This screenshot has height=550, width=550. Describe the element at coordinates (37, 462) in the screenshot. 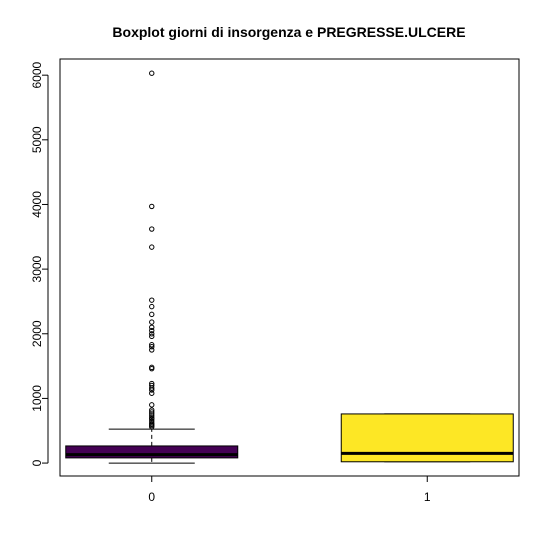

I see `y-tick-label: 0` at that location.